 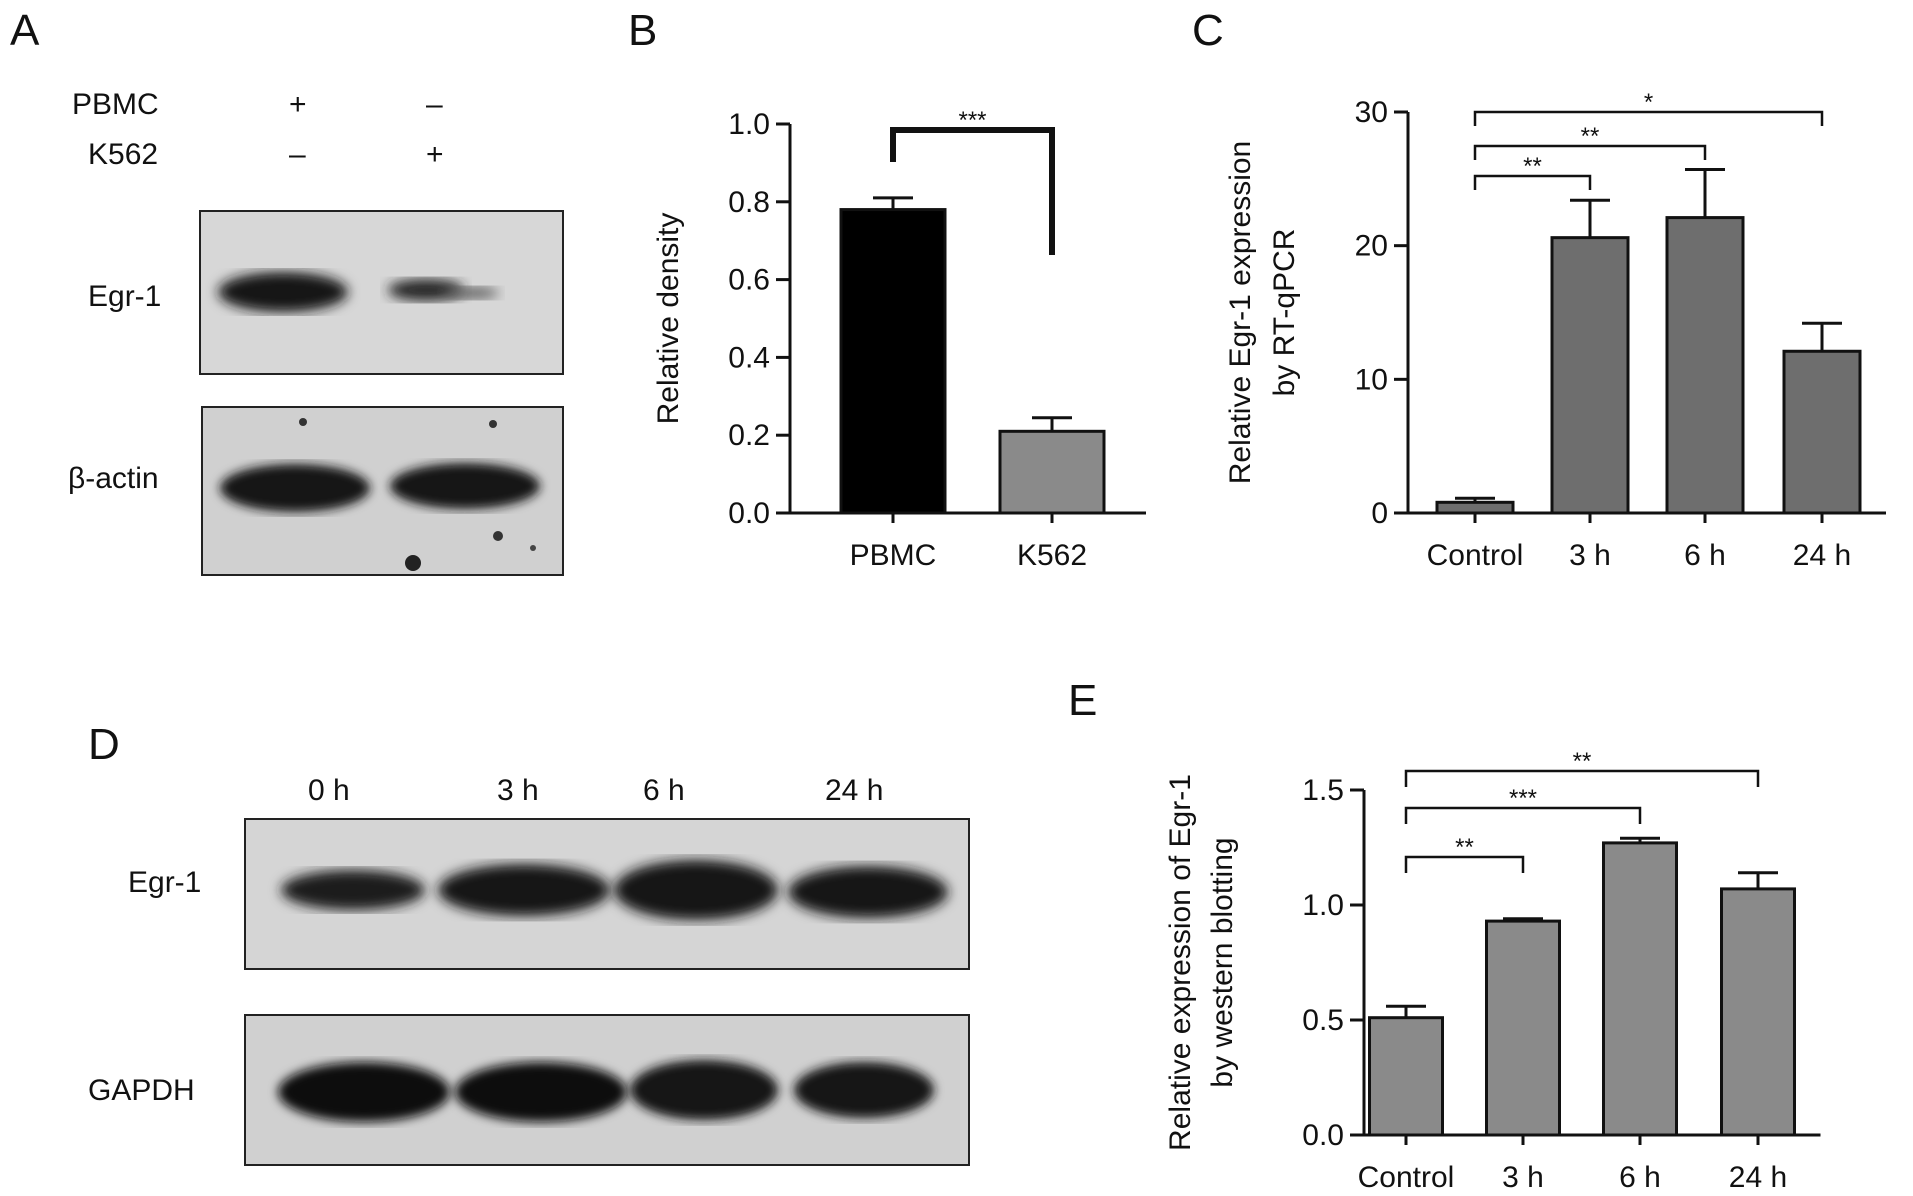 What do you see at coordinates (749, 513) in the screenshot?
I see `b-y-tick-label: 0.0` at bounding box center [749, 513].